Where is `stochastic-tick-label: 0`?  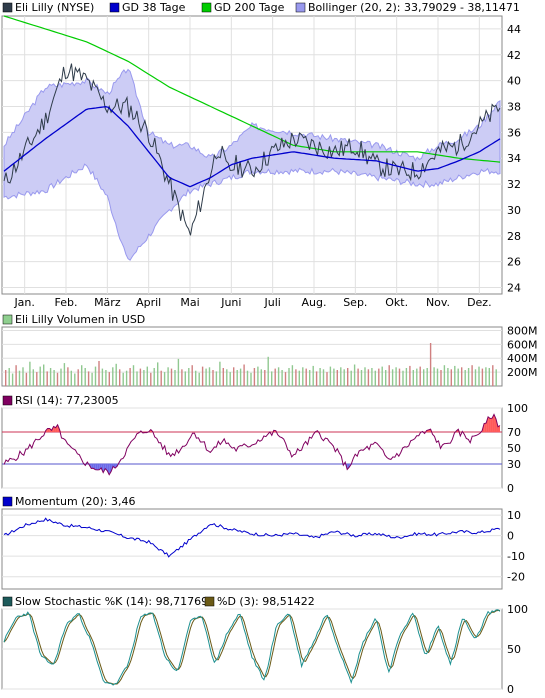 stochastic-tick-label: 0 is located at coordinates (510, 689).